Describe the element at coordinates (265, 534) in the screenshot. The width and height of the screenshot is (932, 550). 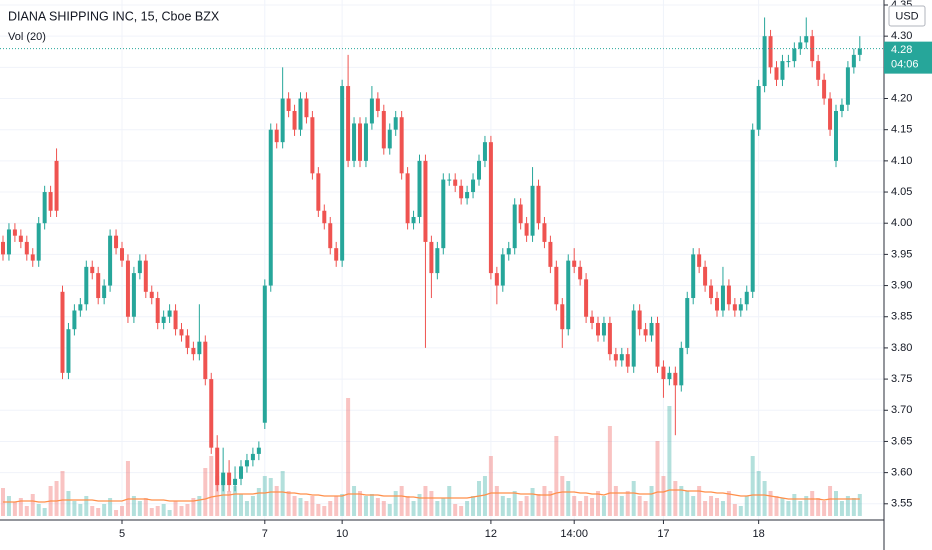
I see `x-tick-label: 7` at that location.